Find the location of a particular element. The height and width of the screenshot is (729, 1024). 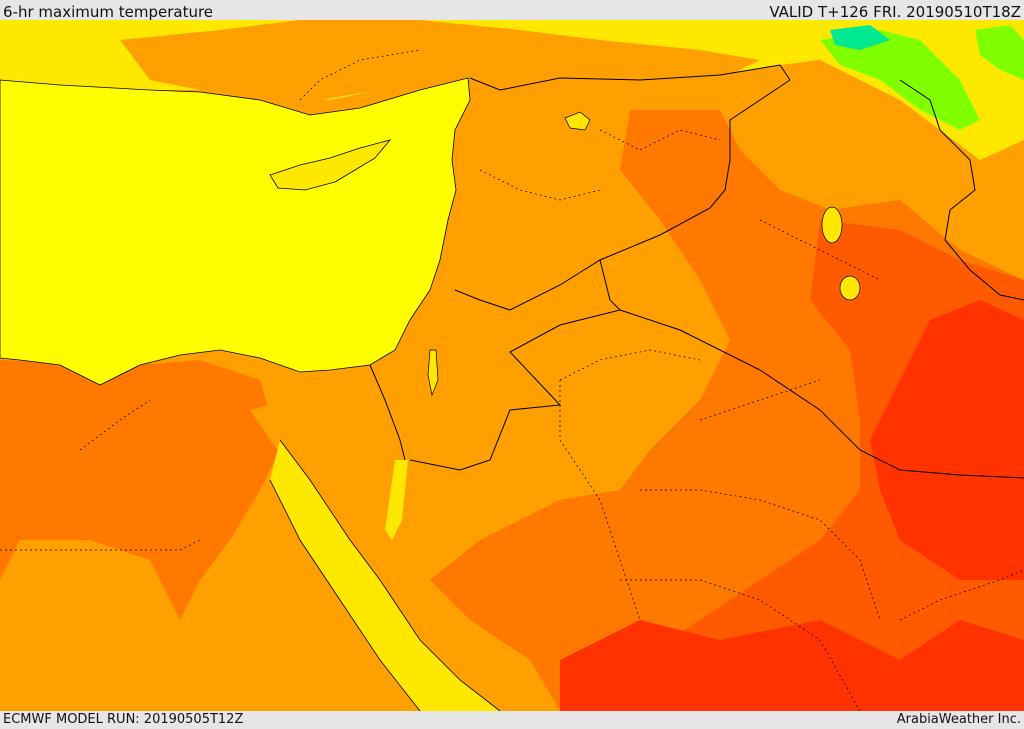

border-iran-iraq is located at coordinates (961, 190).